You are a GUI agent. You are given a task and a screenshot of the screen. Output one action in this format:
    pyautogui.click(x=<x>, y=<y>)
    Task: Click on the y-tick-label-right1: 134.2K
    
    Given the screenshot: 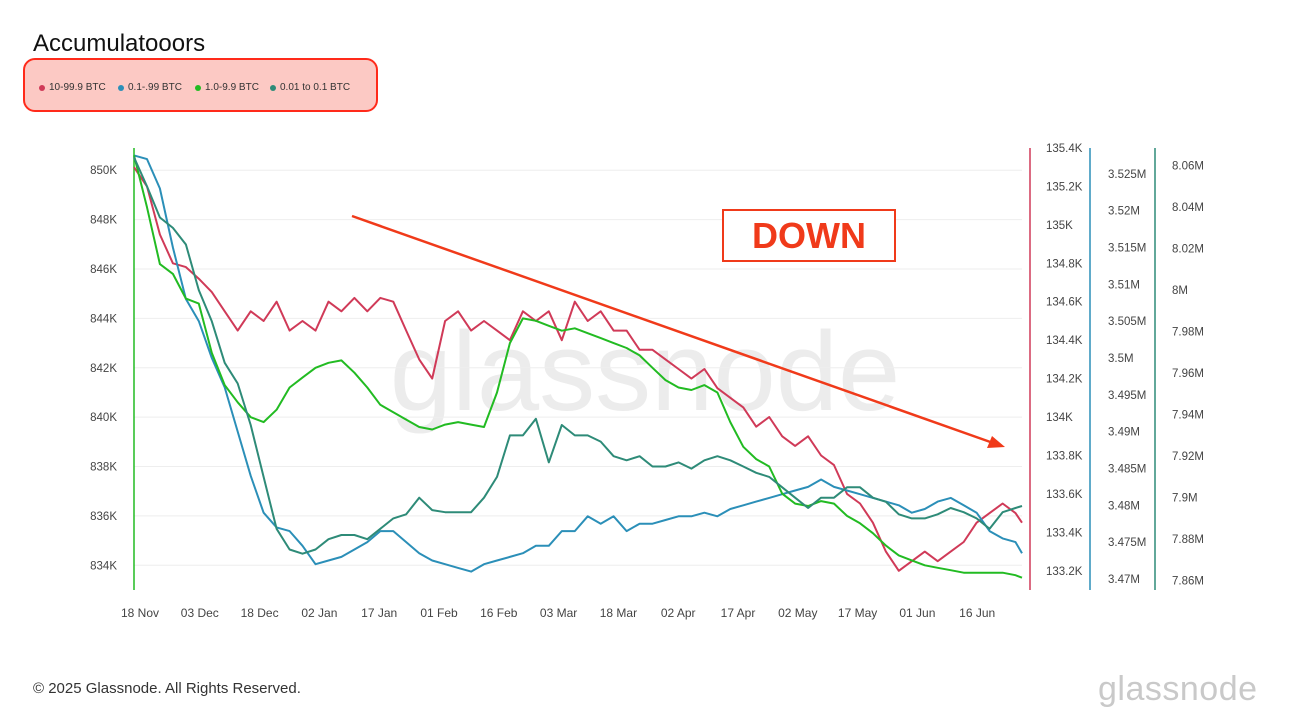 What is the action you would take?
    pyautogui.click(x=1064, y=380)
    